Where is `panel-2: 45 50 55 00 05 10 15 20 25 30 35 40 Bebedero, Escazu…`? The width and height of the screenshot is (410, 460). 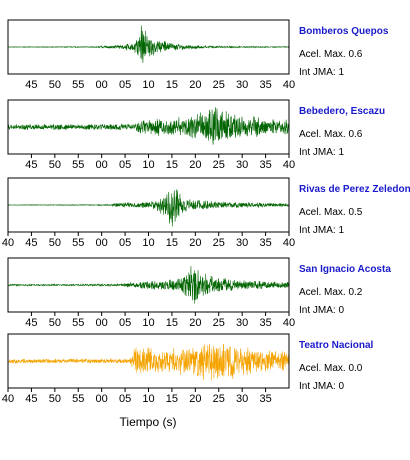 panel-2: 45 50 55 00 05 10 15 20 25 30 35 40 Bebedero, Escazu… is located at coordinates (196, 135).